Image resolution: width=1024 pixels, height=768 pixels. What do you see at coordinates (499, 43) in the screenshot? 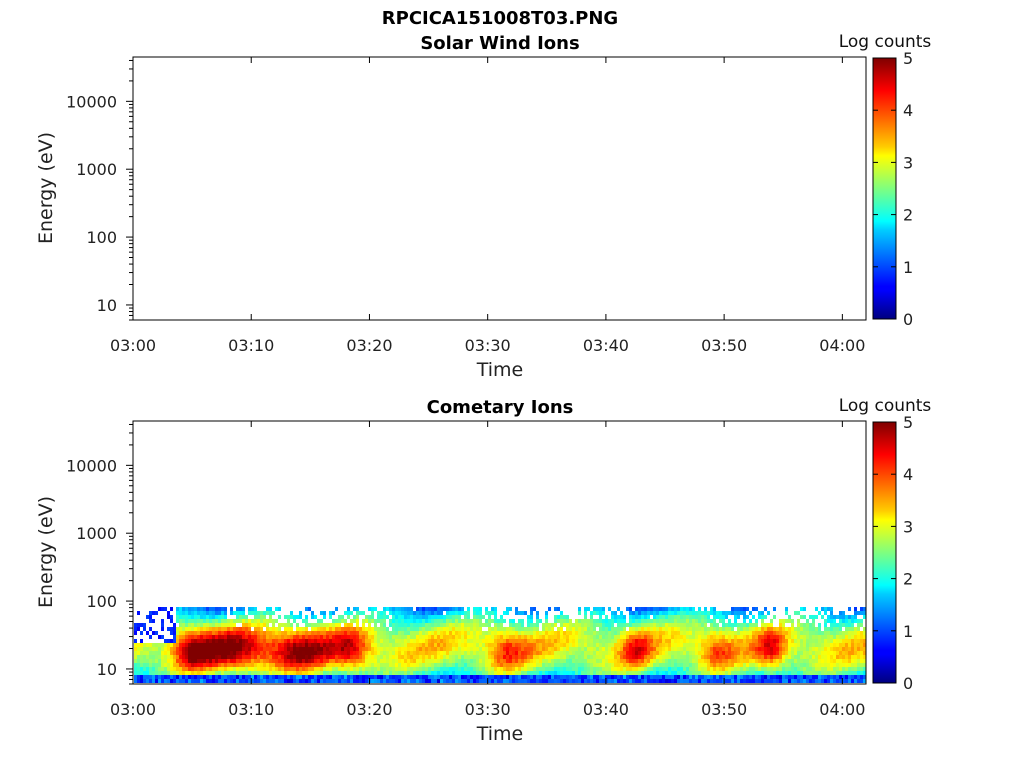
I see `panel-title: Solar Wind Ions` at bounding box center [499, 43].